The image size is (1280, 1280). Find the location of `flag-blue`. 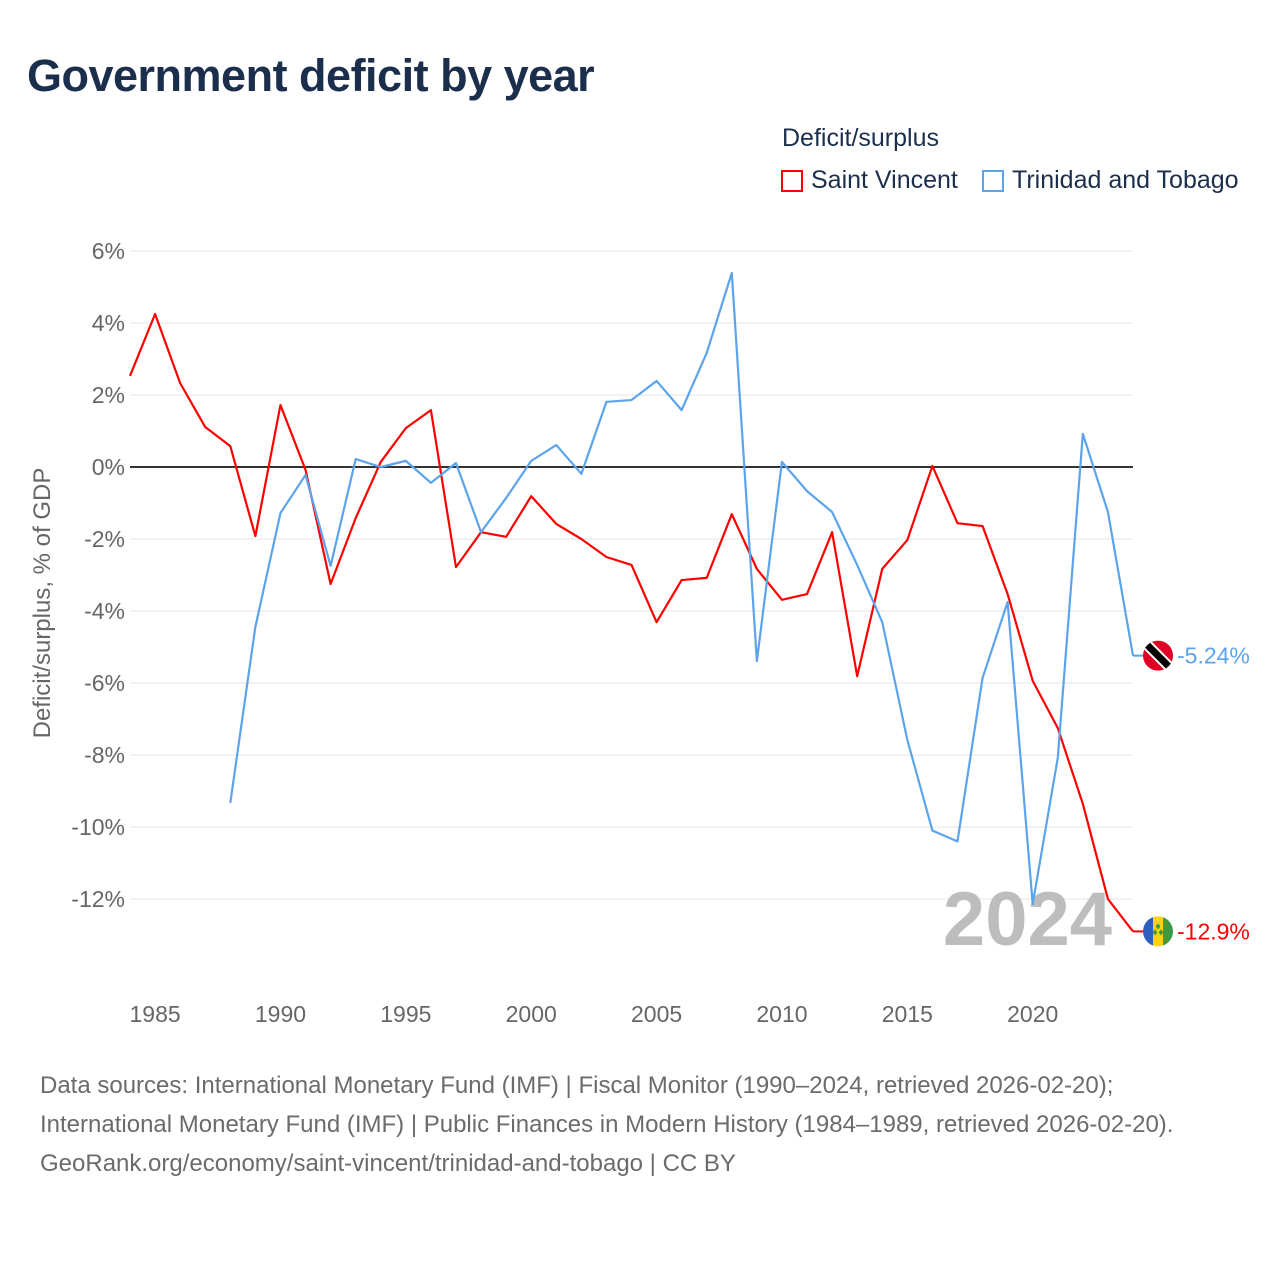

flag-blue is located at coordinates (1148, 931).